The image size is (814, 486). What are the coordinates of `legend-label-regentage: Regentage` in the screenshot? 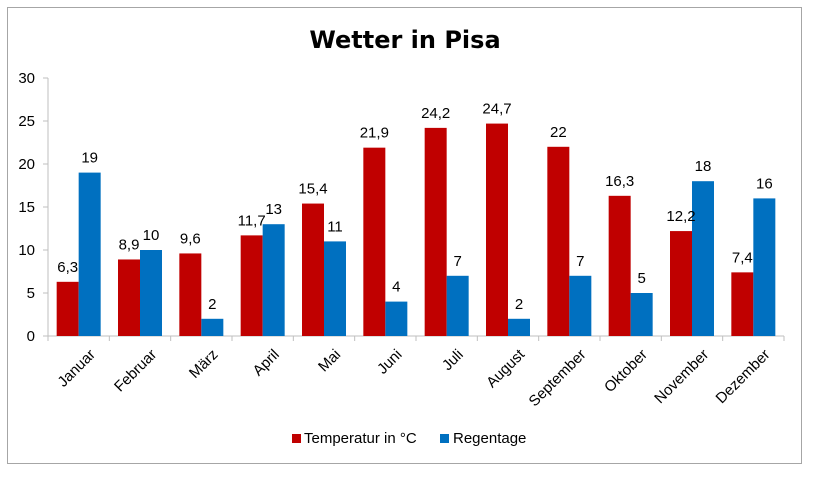 It's located at (489, 438).